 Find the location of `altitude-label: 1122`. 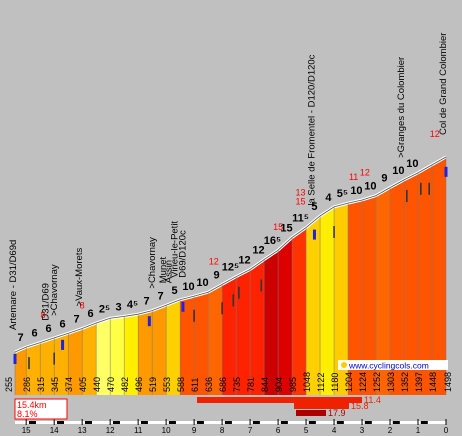

altitude-label: 1122 is located at coordinates (321, 382).